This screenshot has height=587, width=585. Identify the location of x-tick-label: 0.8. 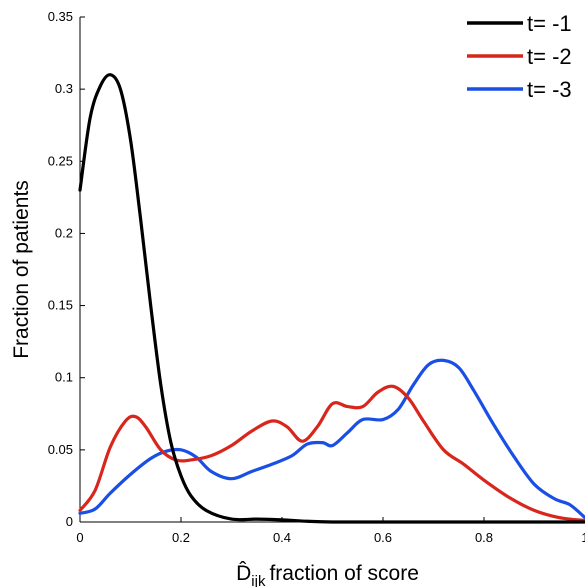
(484, 537).